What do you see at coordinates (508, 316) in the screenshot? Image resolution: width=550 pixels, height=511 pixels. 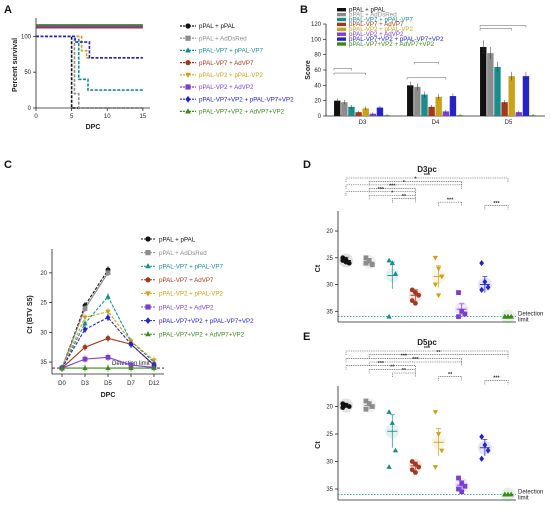 I see `d-point-ppal-vp7-vp2-advp7-vp2` at bounding box center [508, 316].